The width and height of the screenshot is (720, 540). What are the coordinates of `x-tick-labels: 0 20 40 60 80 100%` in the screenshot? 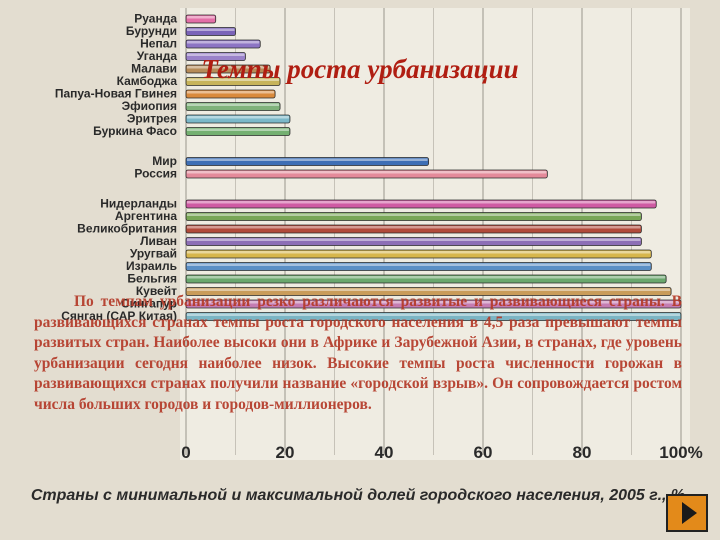 It's located at (441, 452).